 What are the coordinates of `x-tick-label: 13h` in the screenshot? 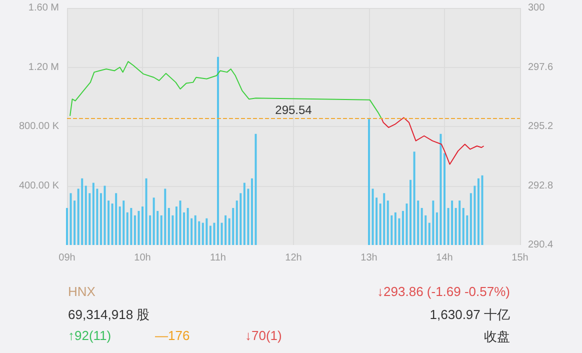 It's located at (369, 258).